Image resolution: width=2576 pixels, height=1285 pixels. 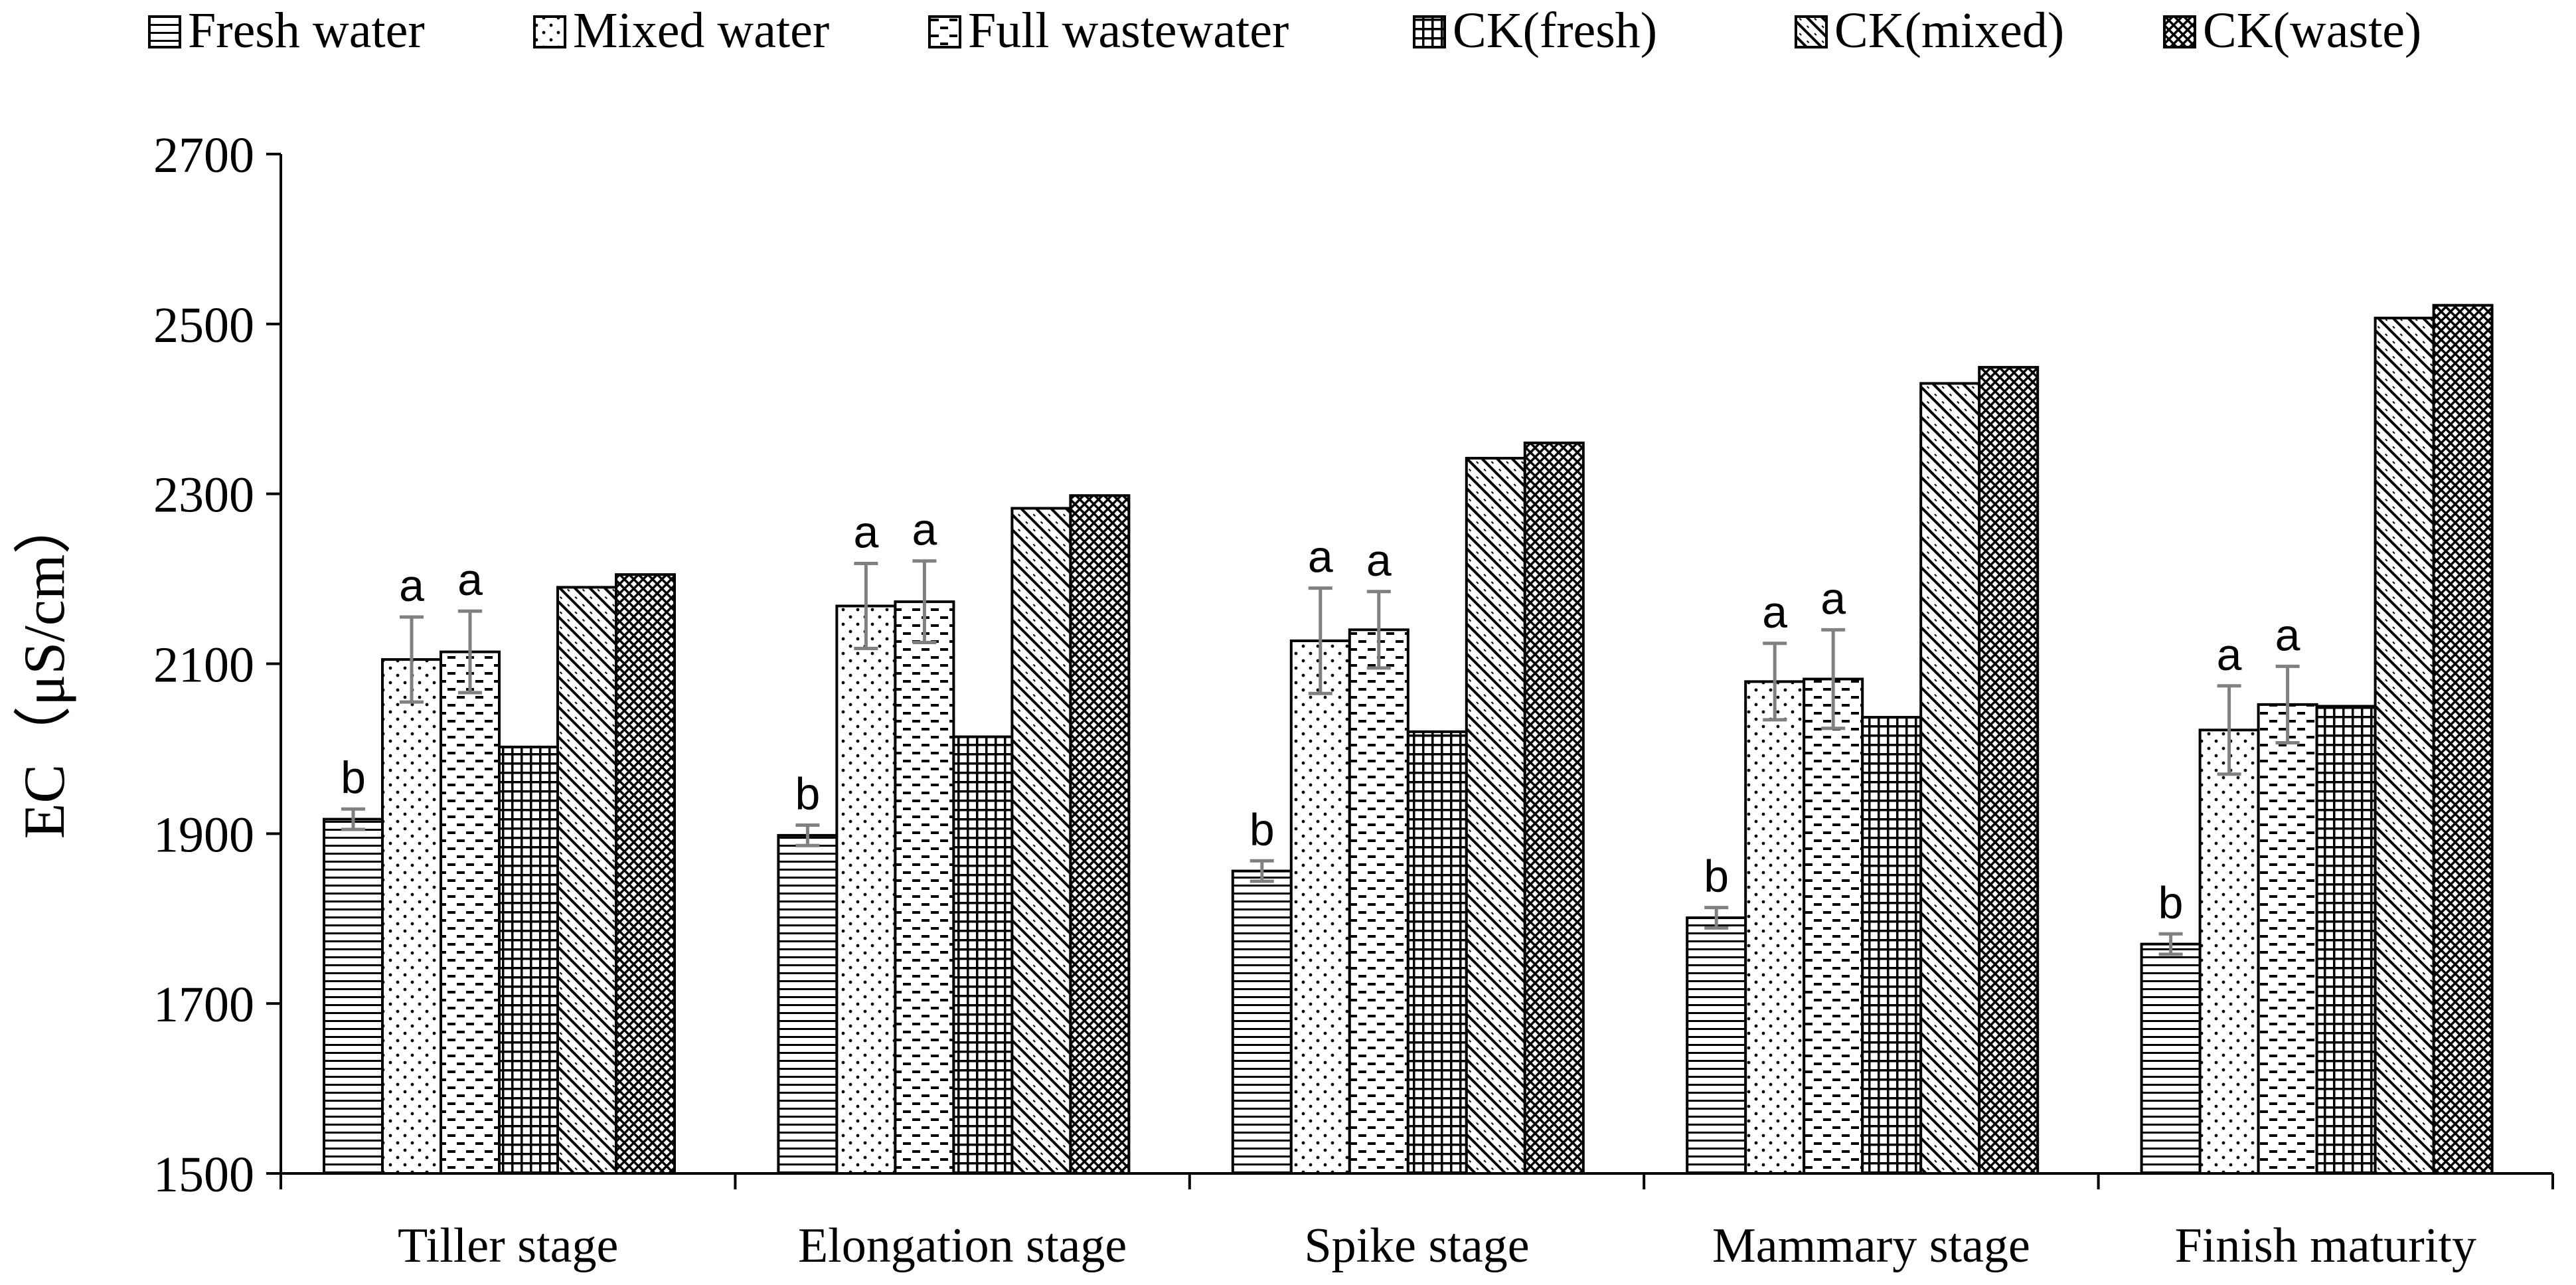 What do you see at coordinates (164, 31) in the screenshot?
I see `legend-swatch-fresh-water` at bounding box center [164, 31].